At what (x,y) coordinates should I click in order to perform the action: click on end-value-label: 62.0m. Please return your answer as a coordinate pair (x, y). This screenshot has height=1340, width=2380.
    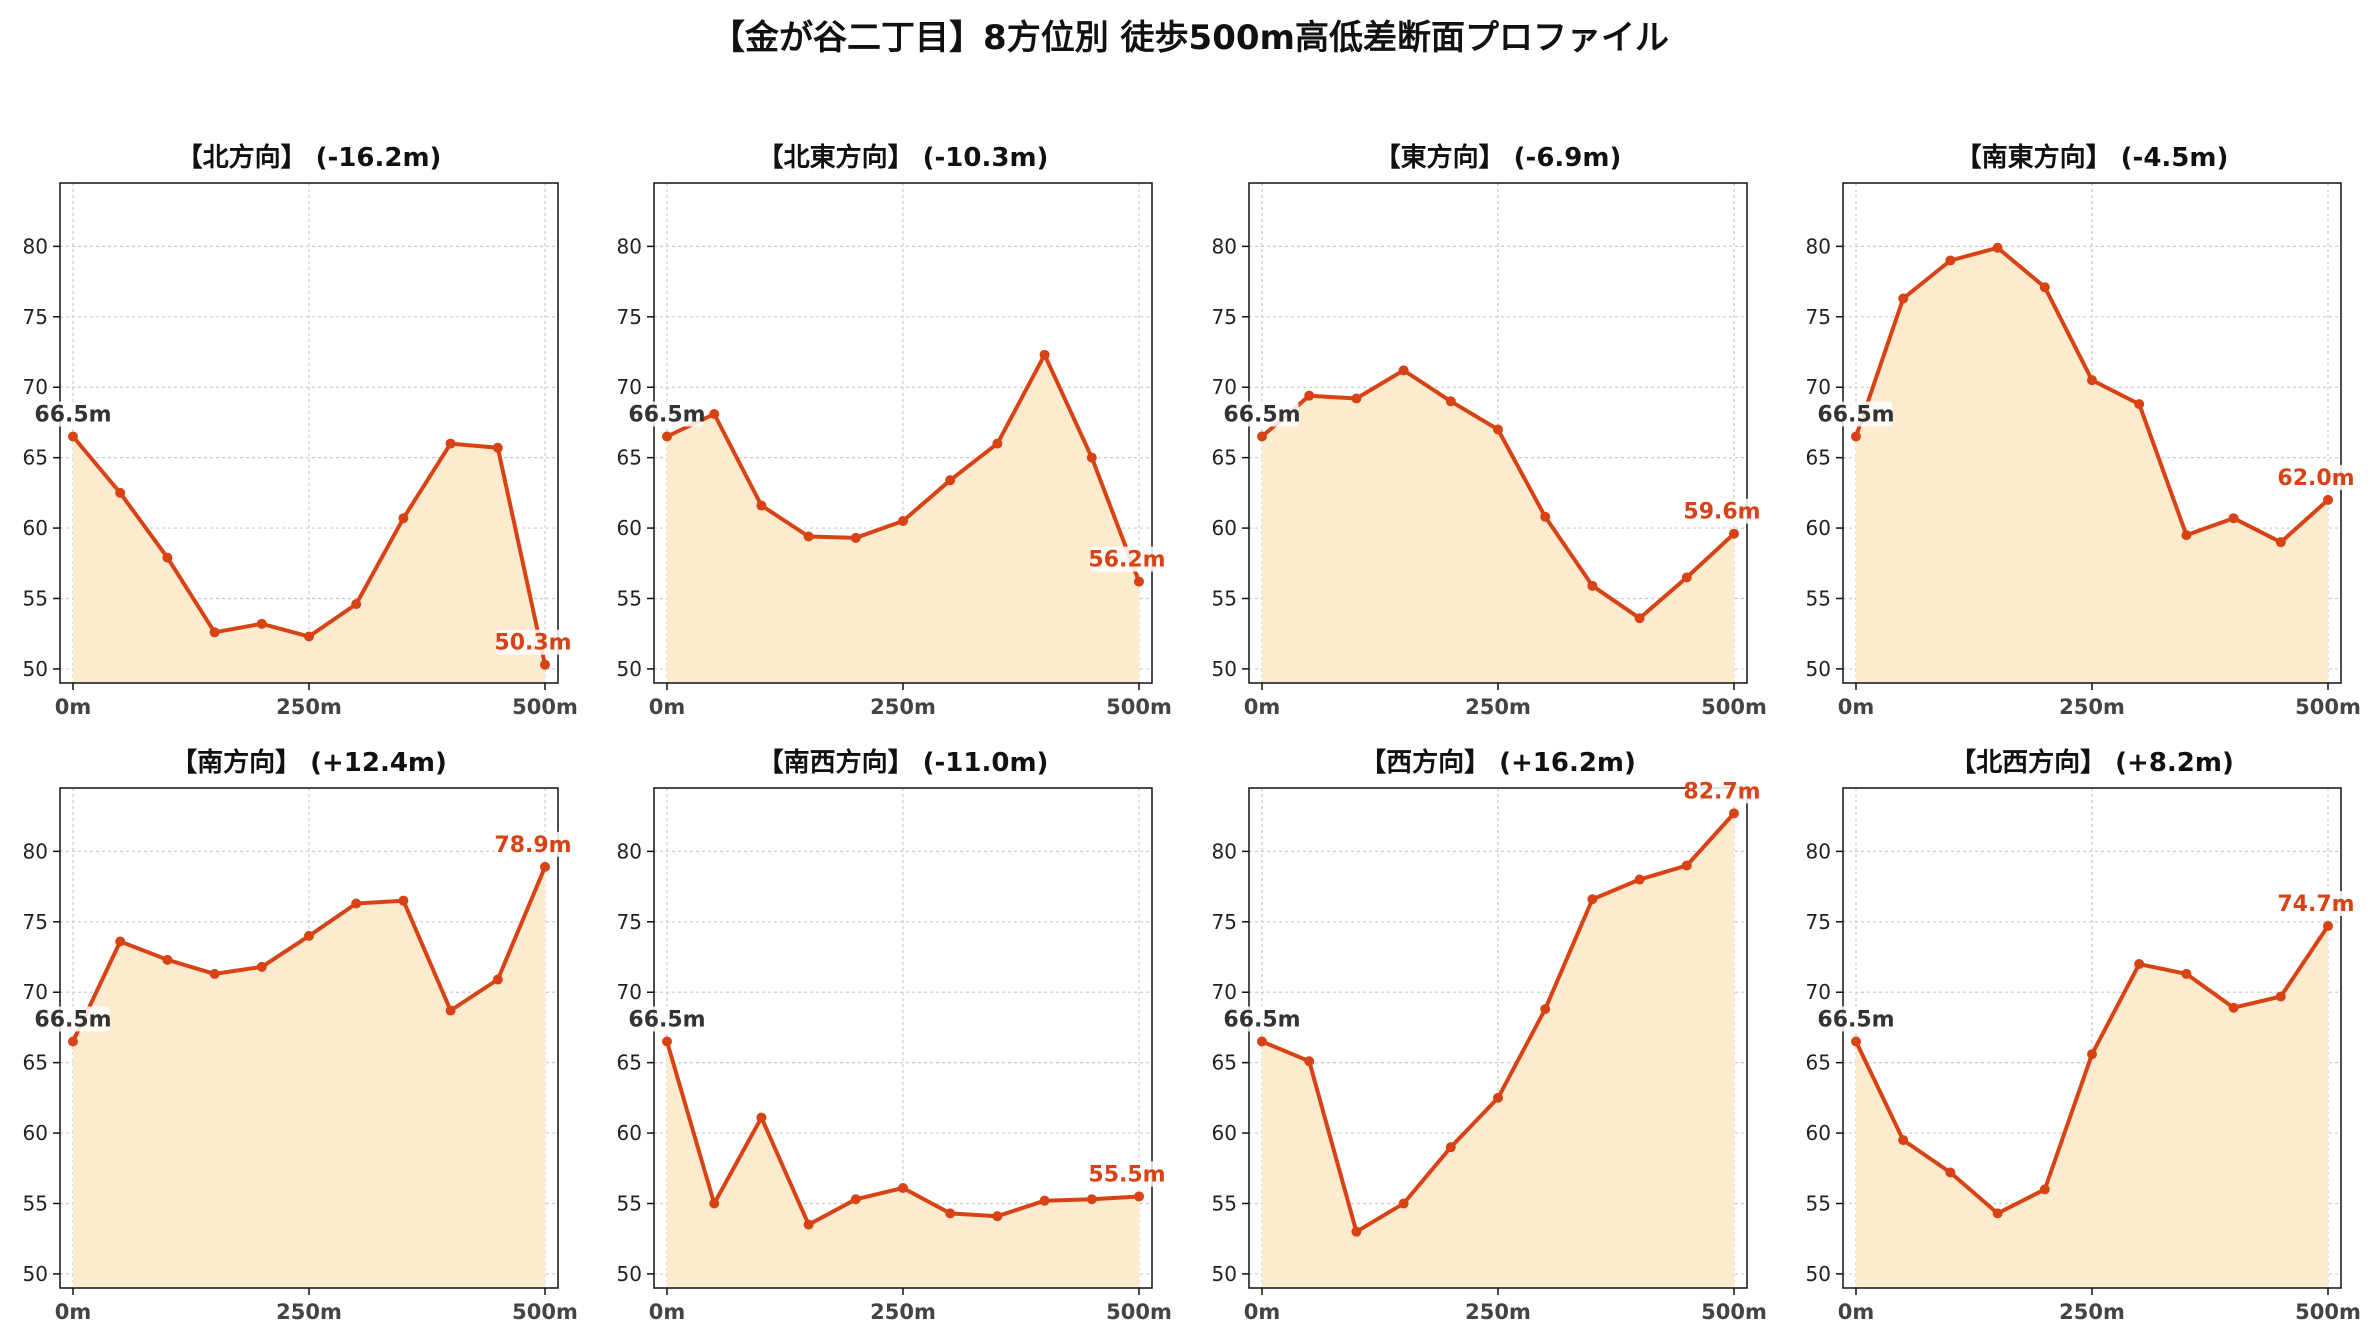
    Looking at the image, I should click on (2315, 478).